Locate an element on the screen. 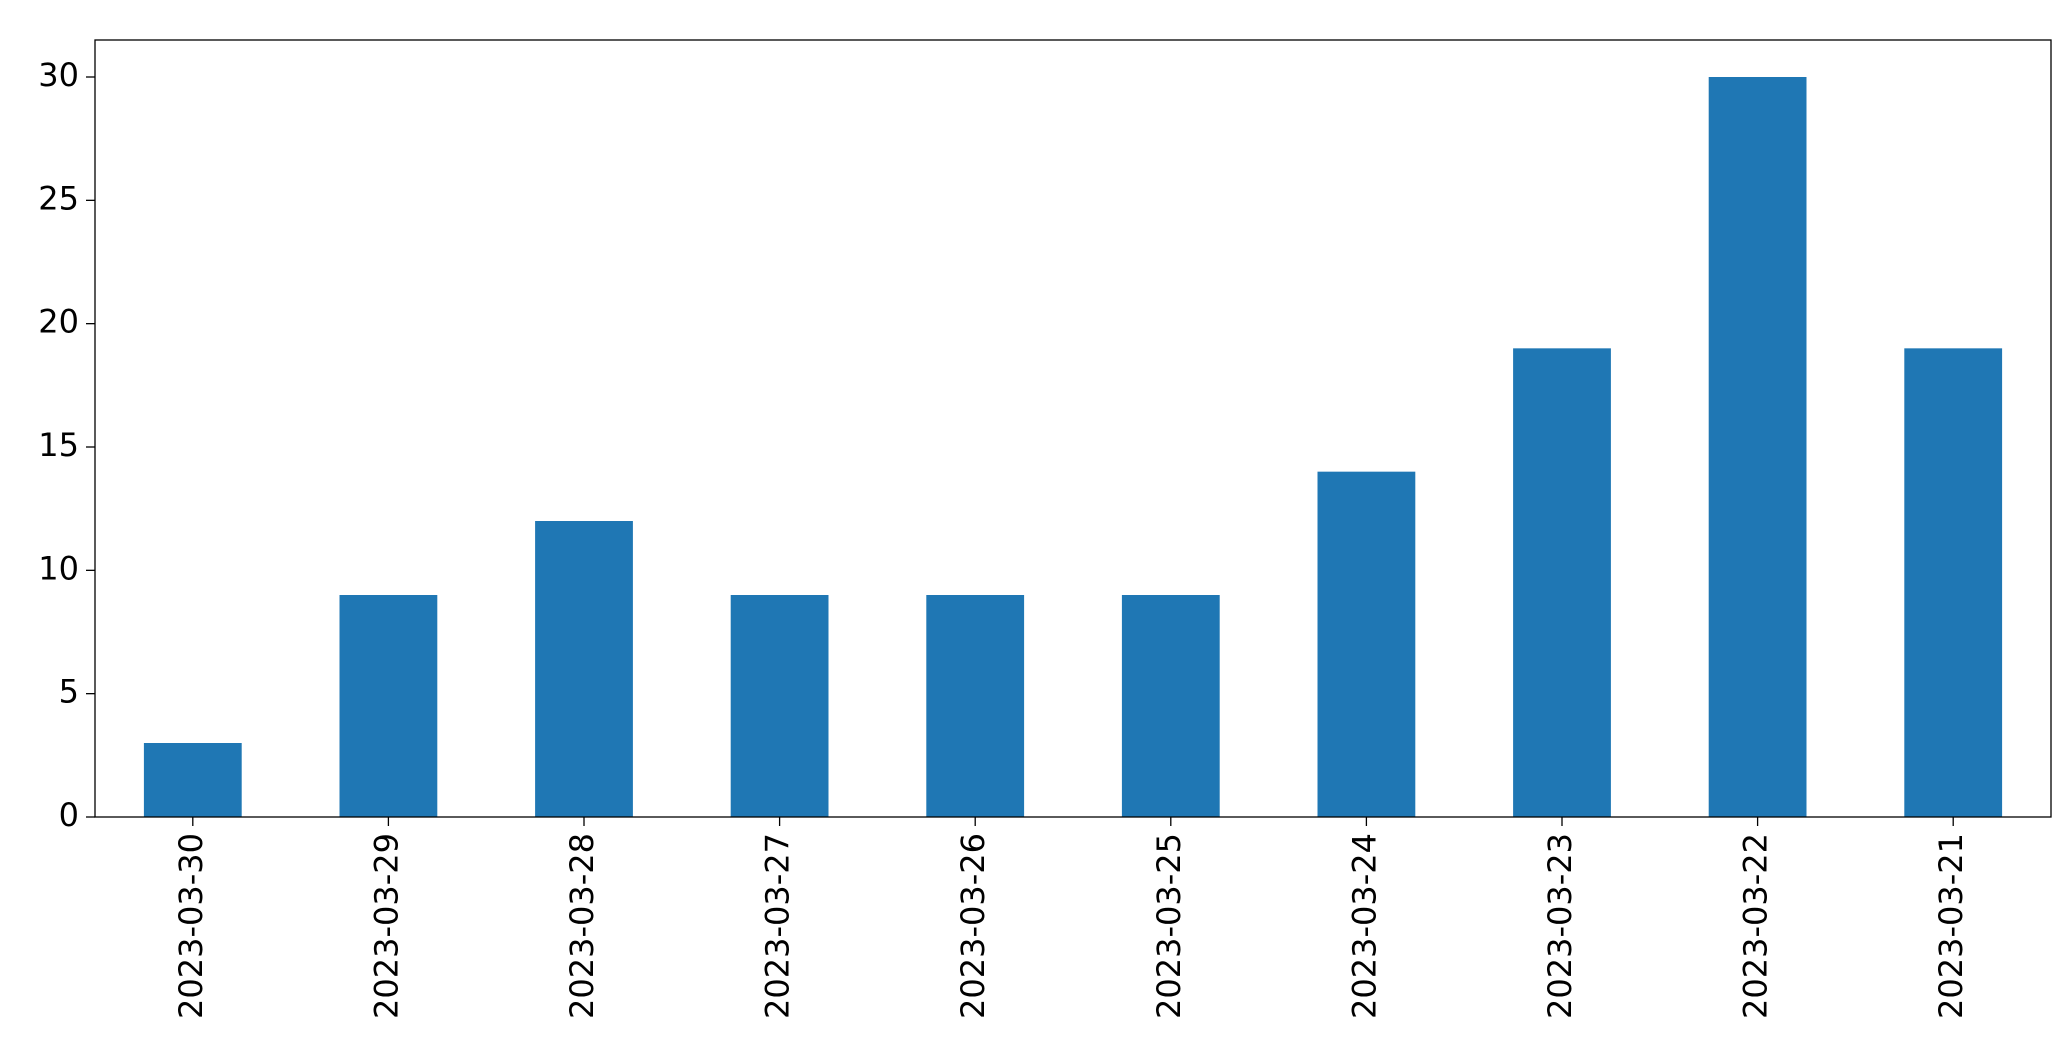  x-tick-label: 2023-03-25 is located at coordinates (1169, 926).